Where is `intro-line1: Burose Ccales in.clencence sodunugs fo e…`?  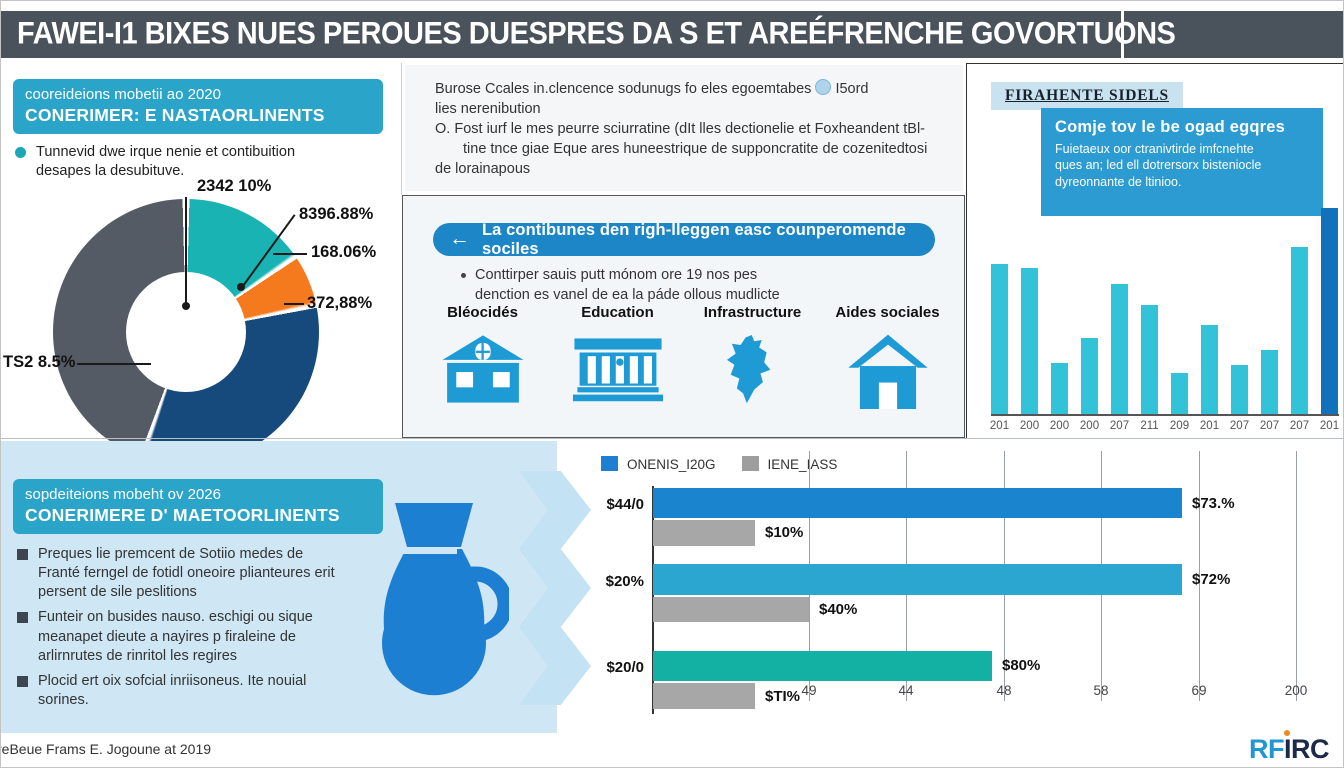
intro-line1: Burose Ccales in.clencence sodunugs fo e… is located at coordinates (699, 89).